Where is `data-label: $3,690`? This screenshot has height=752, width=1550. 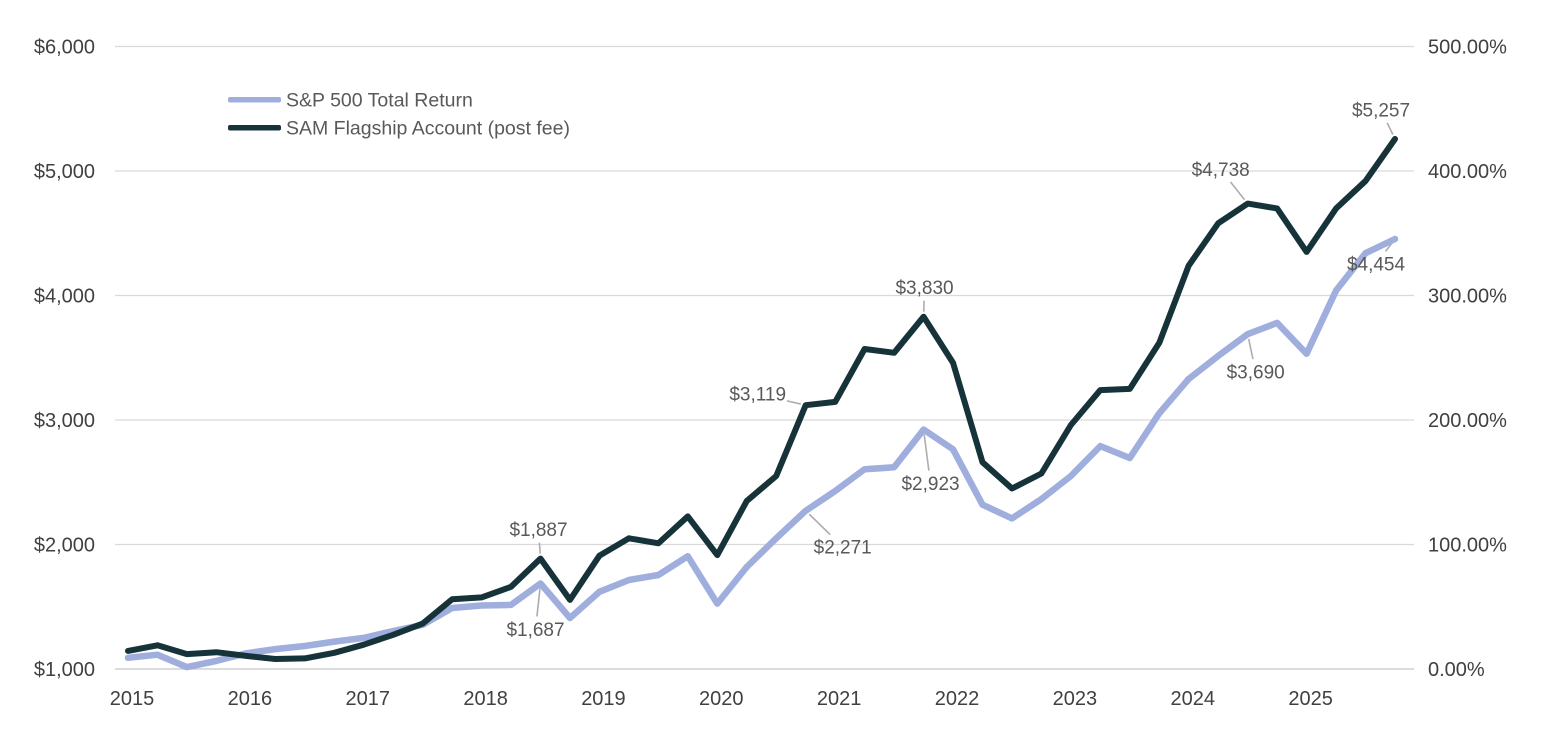
data-label: $3,690 is located at coordinates (1256, 373).